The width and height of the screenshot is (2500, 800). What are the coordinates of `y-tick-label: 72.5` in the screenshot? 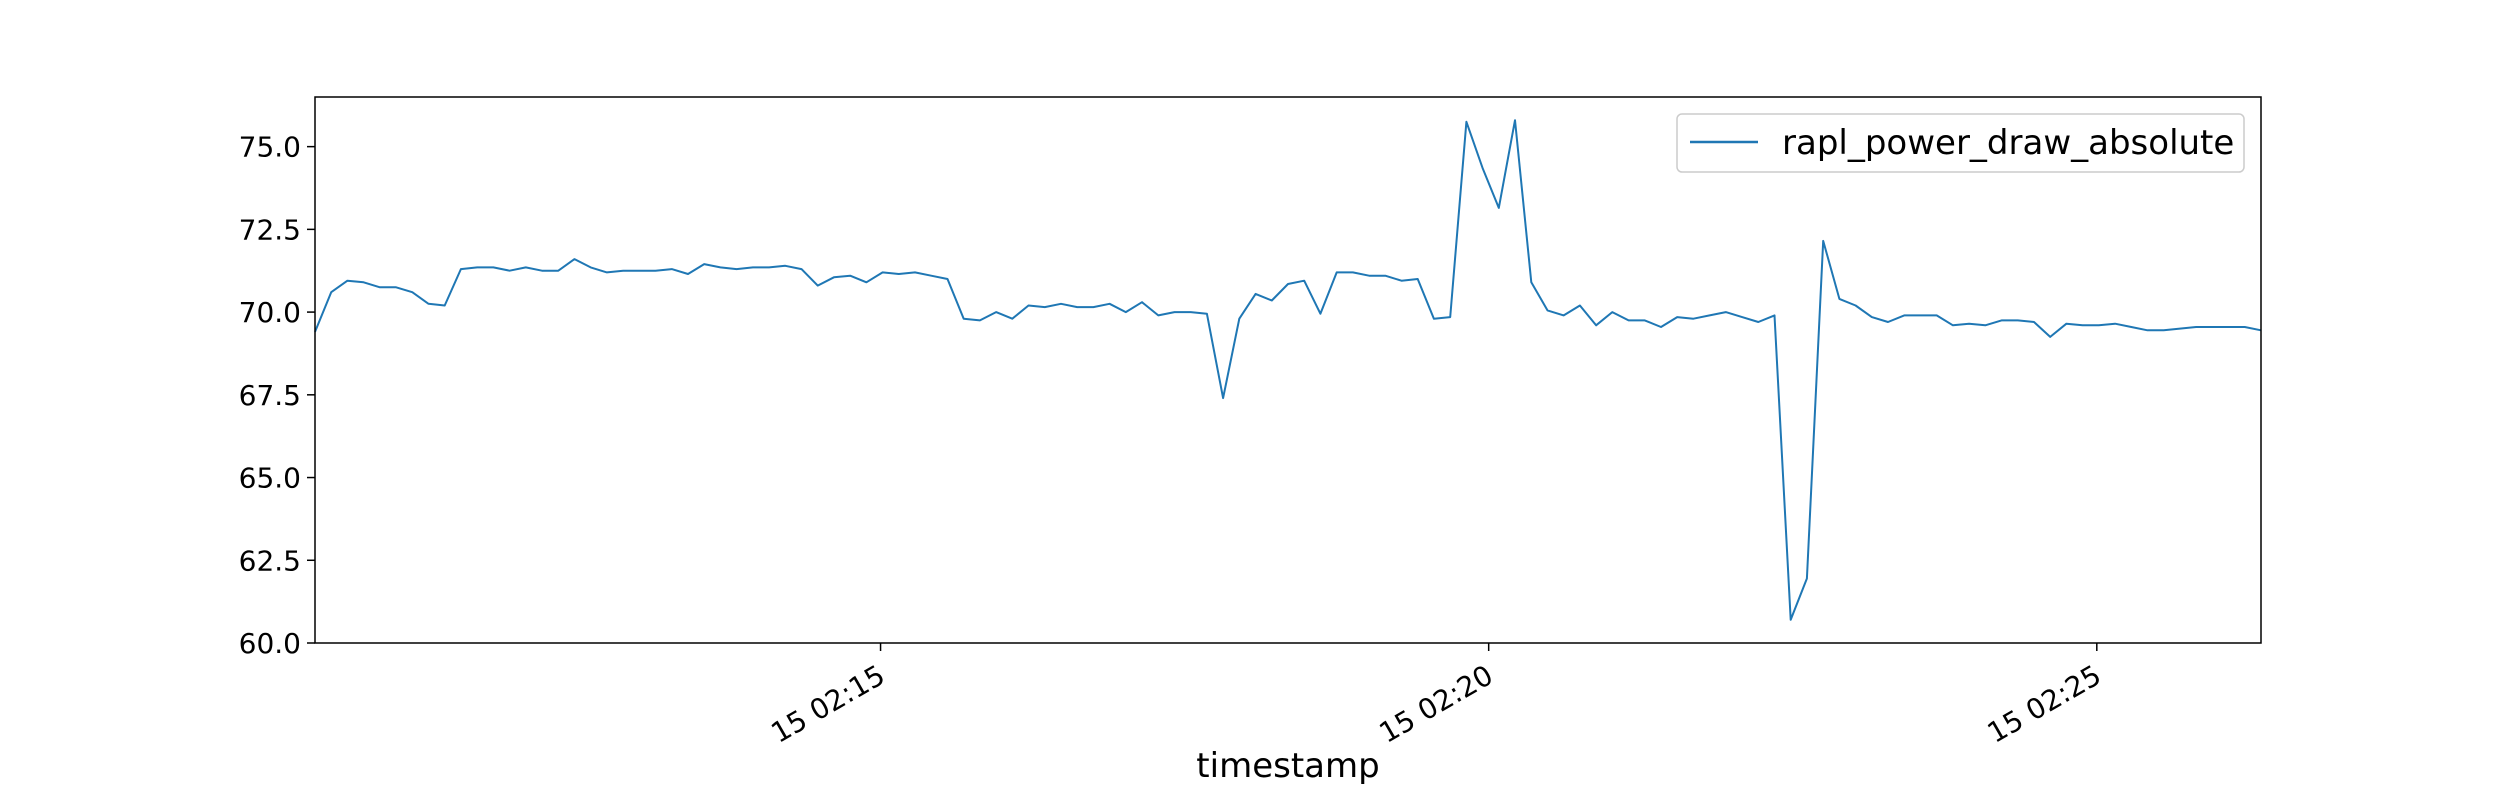 It's located at (270, 229).